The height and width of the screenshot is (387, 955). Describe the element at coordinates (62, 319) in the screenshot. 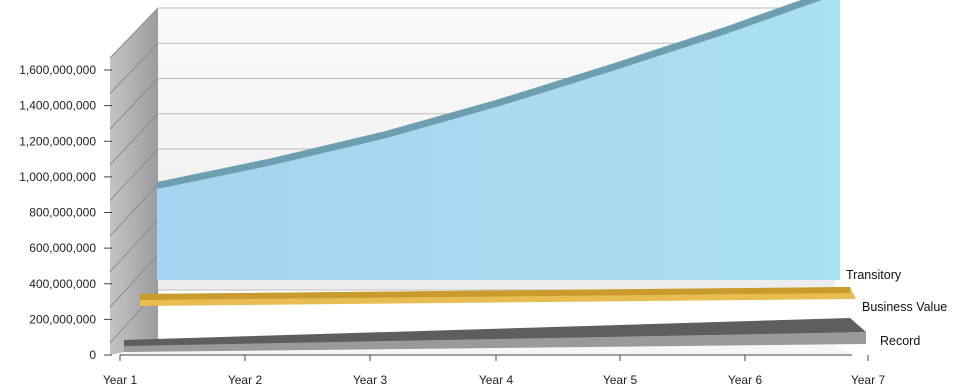

I see `y-tick-label: 200,000,000` at that location.